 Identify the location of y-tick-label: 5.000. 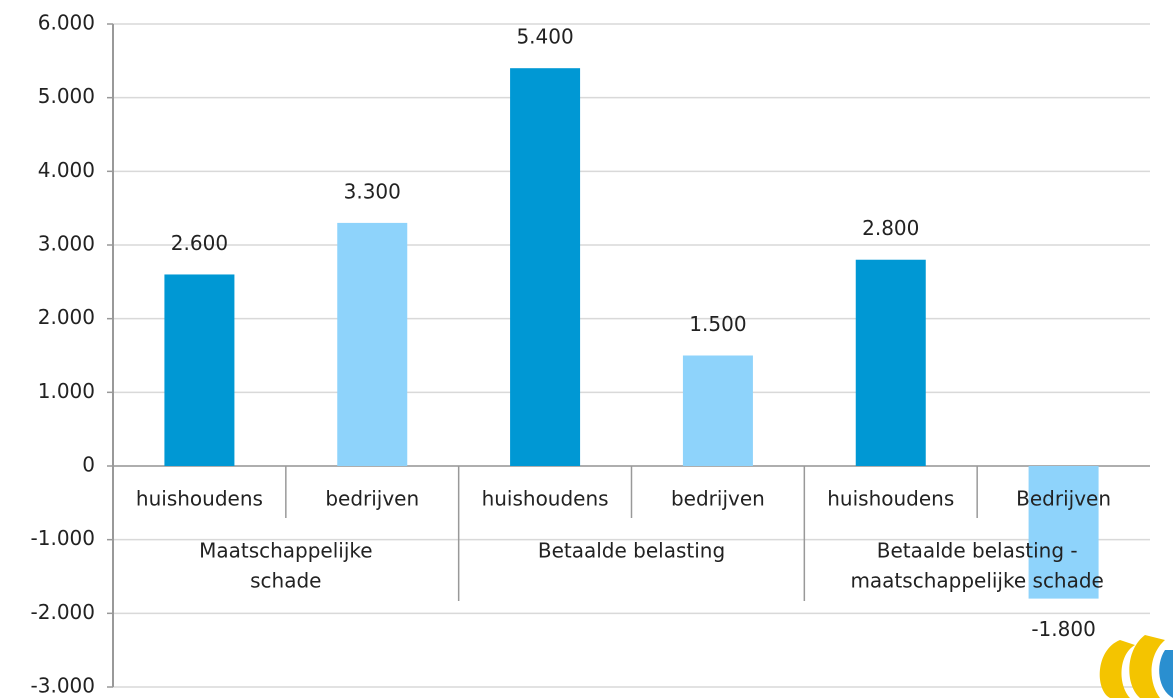
(66, 96).